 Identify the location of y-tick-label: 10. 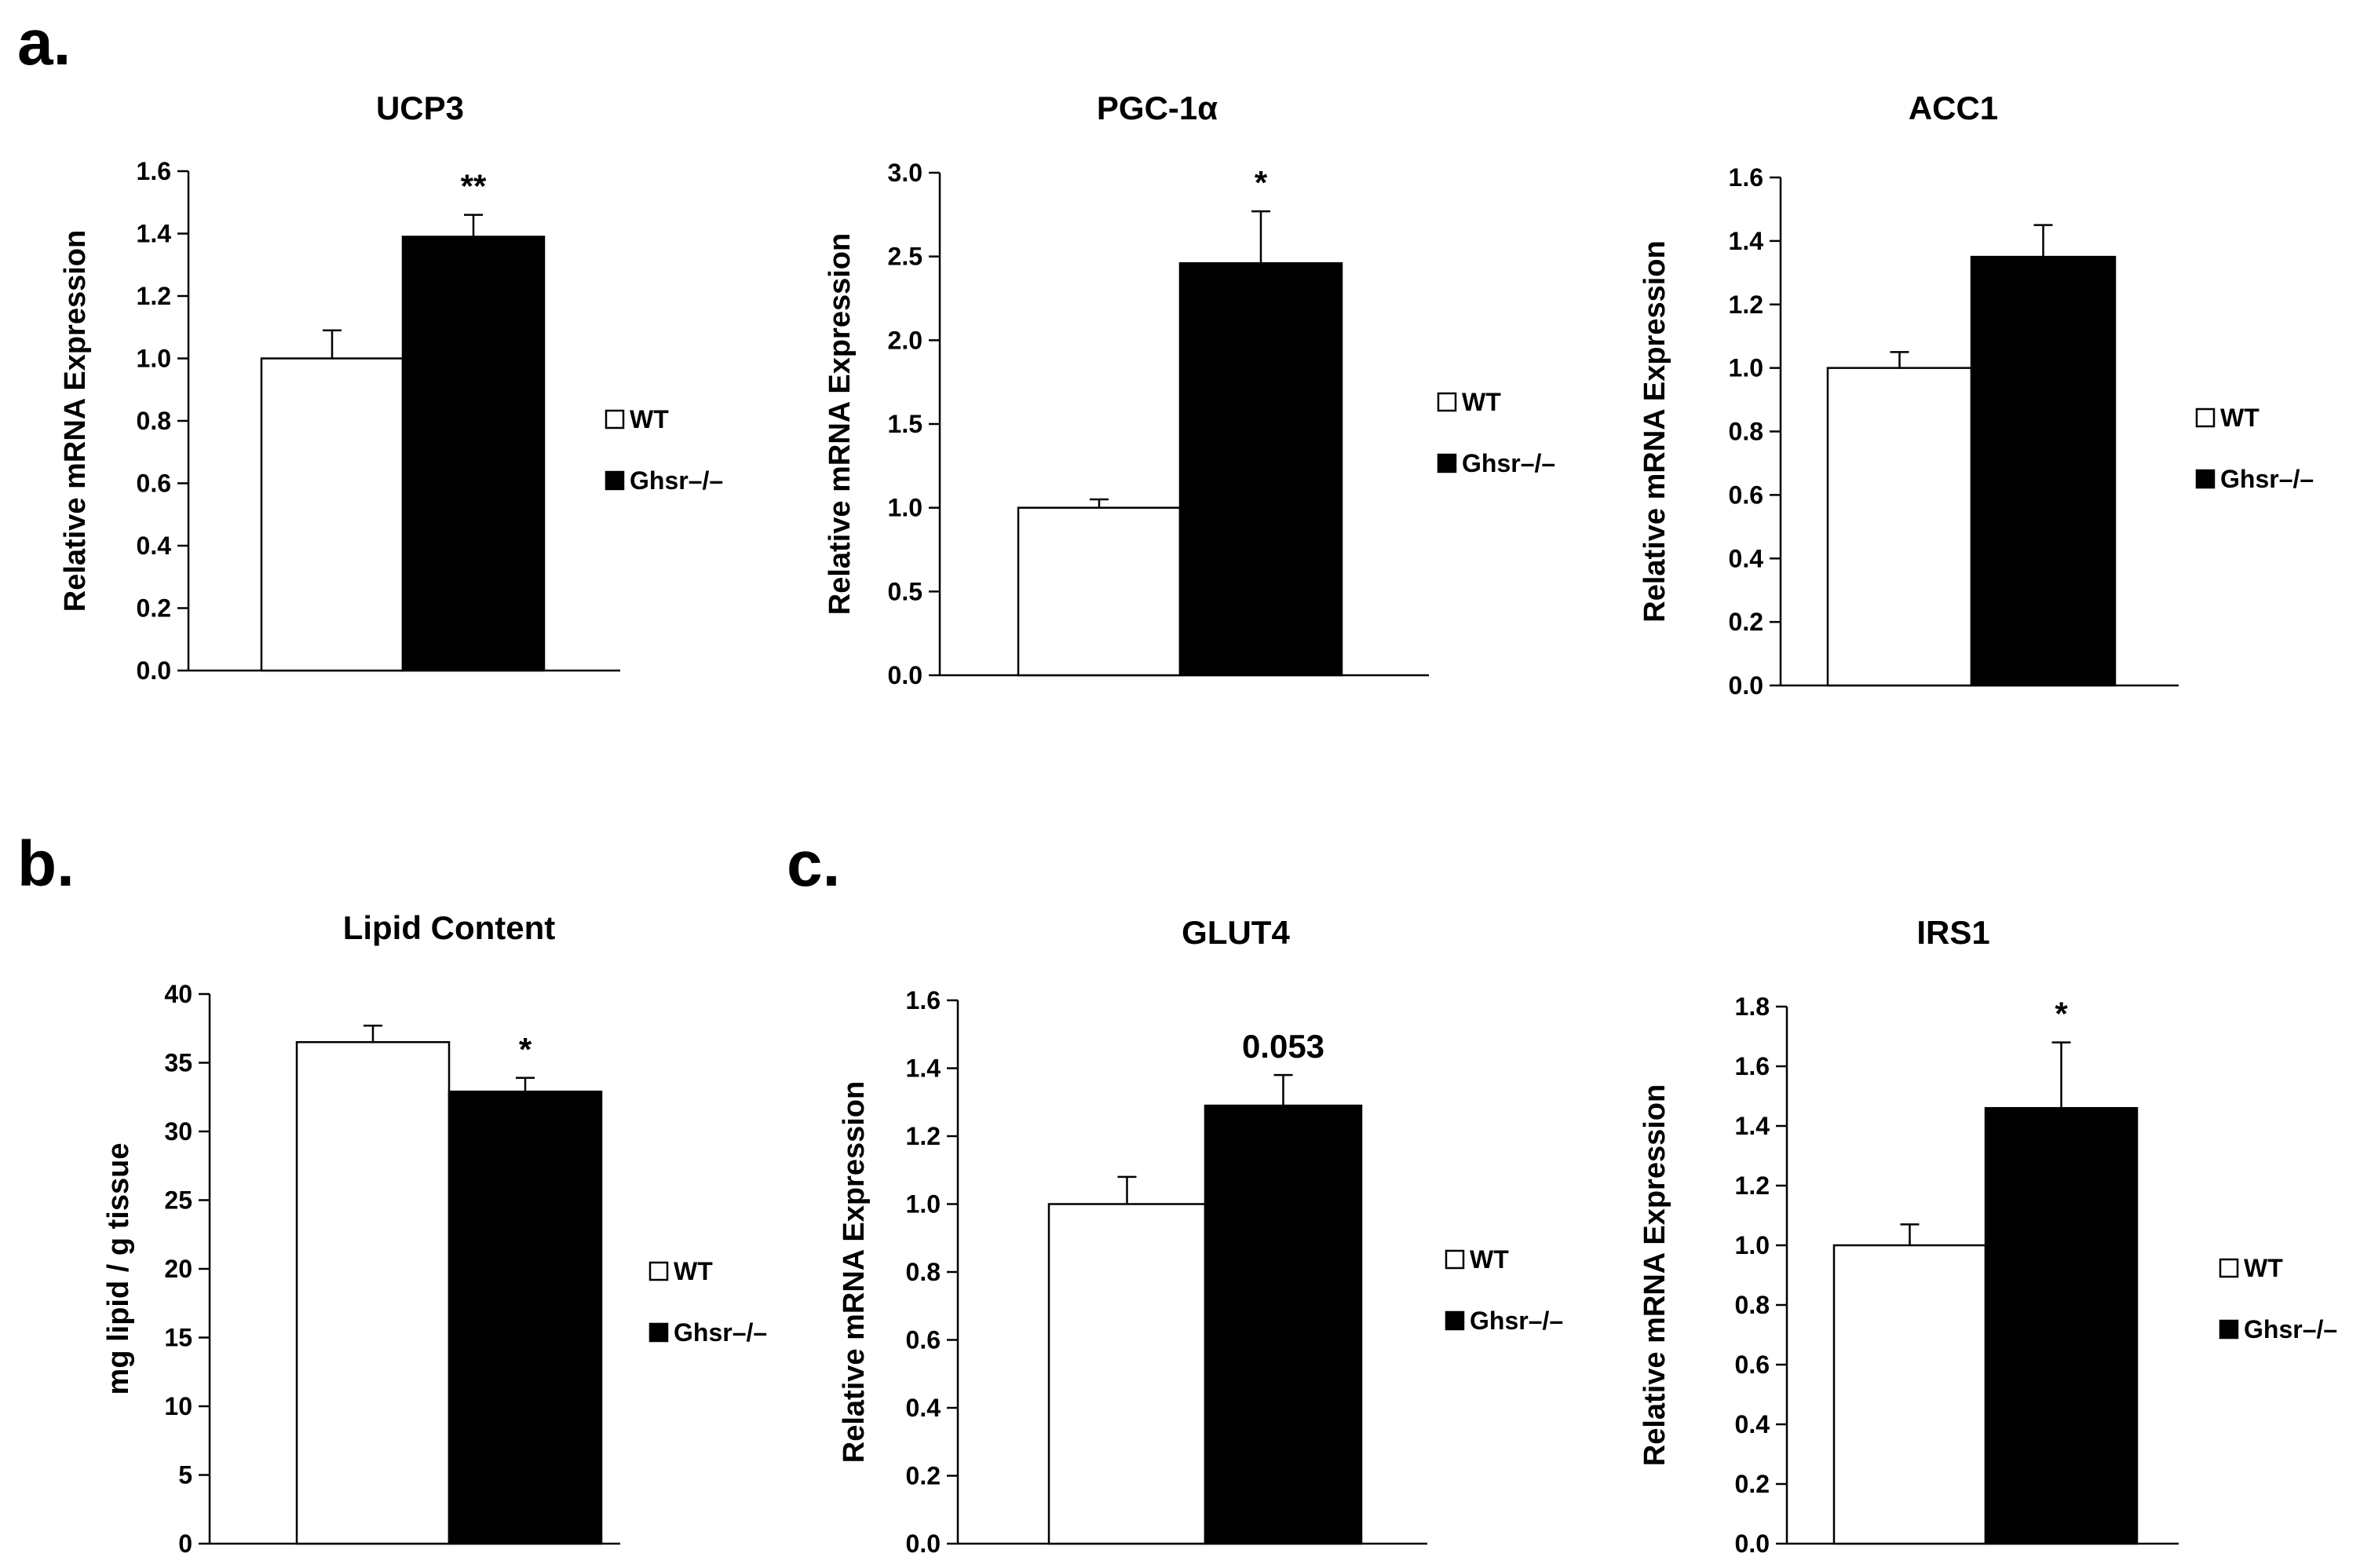
(178, 1406).